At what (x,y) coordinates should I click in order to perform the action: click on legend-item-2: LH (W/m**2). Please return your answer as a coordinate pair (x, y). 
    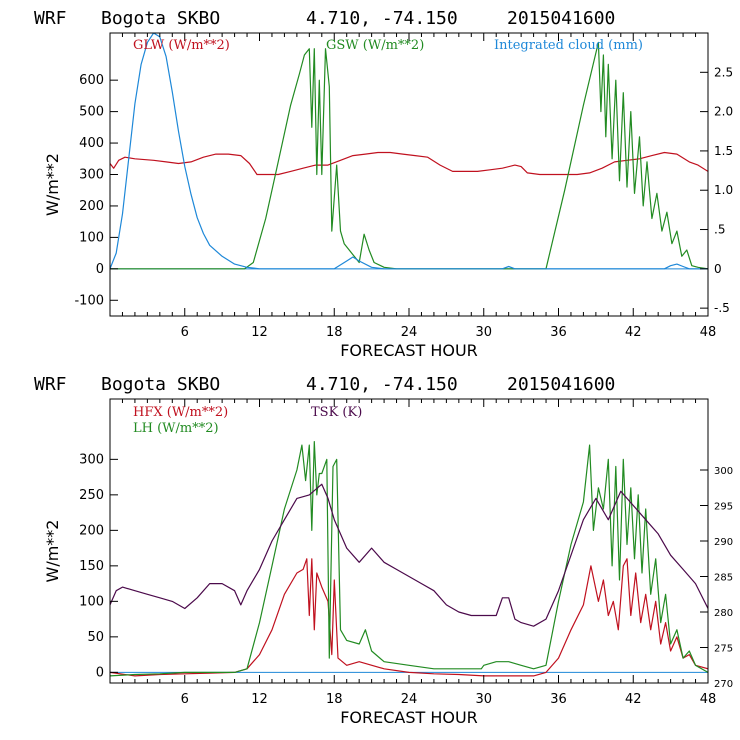
    Looking at the image, I should click on (176, 428).